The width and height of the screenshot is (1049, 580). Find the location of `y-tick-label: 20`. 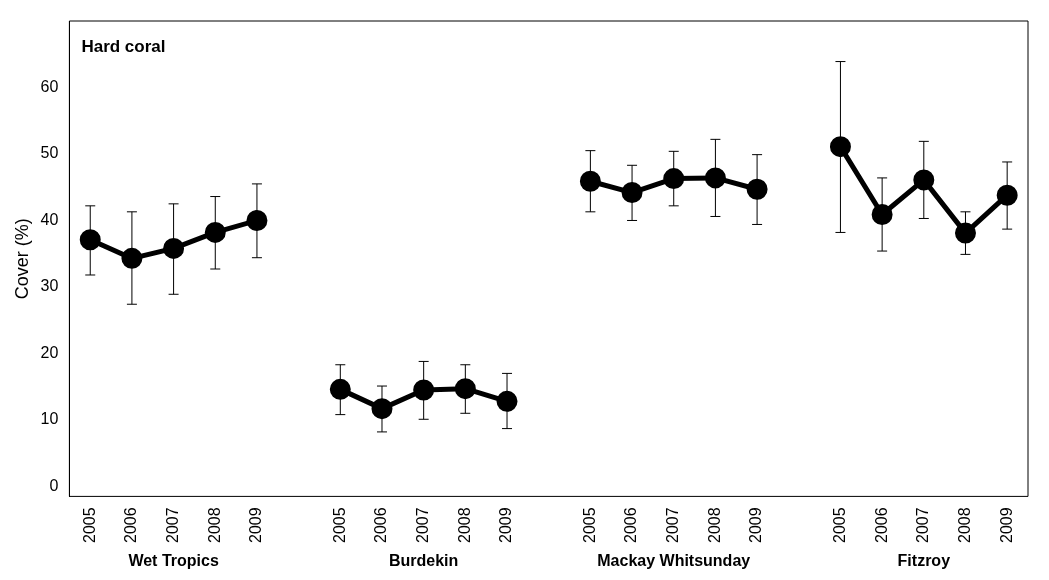

y-tick-label: 20 is located at coordinates (49, 352).